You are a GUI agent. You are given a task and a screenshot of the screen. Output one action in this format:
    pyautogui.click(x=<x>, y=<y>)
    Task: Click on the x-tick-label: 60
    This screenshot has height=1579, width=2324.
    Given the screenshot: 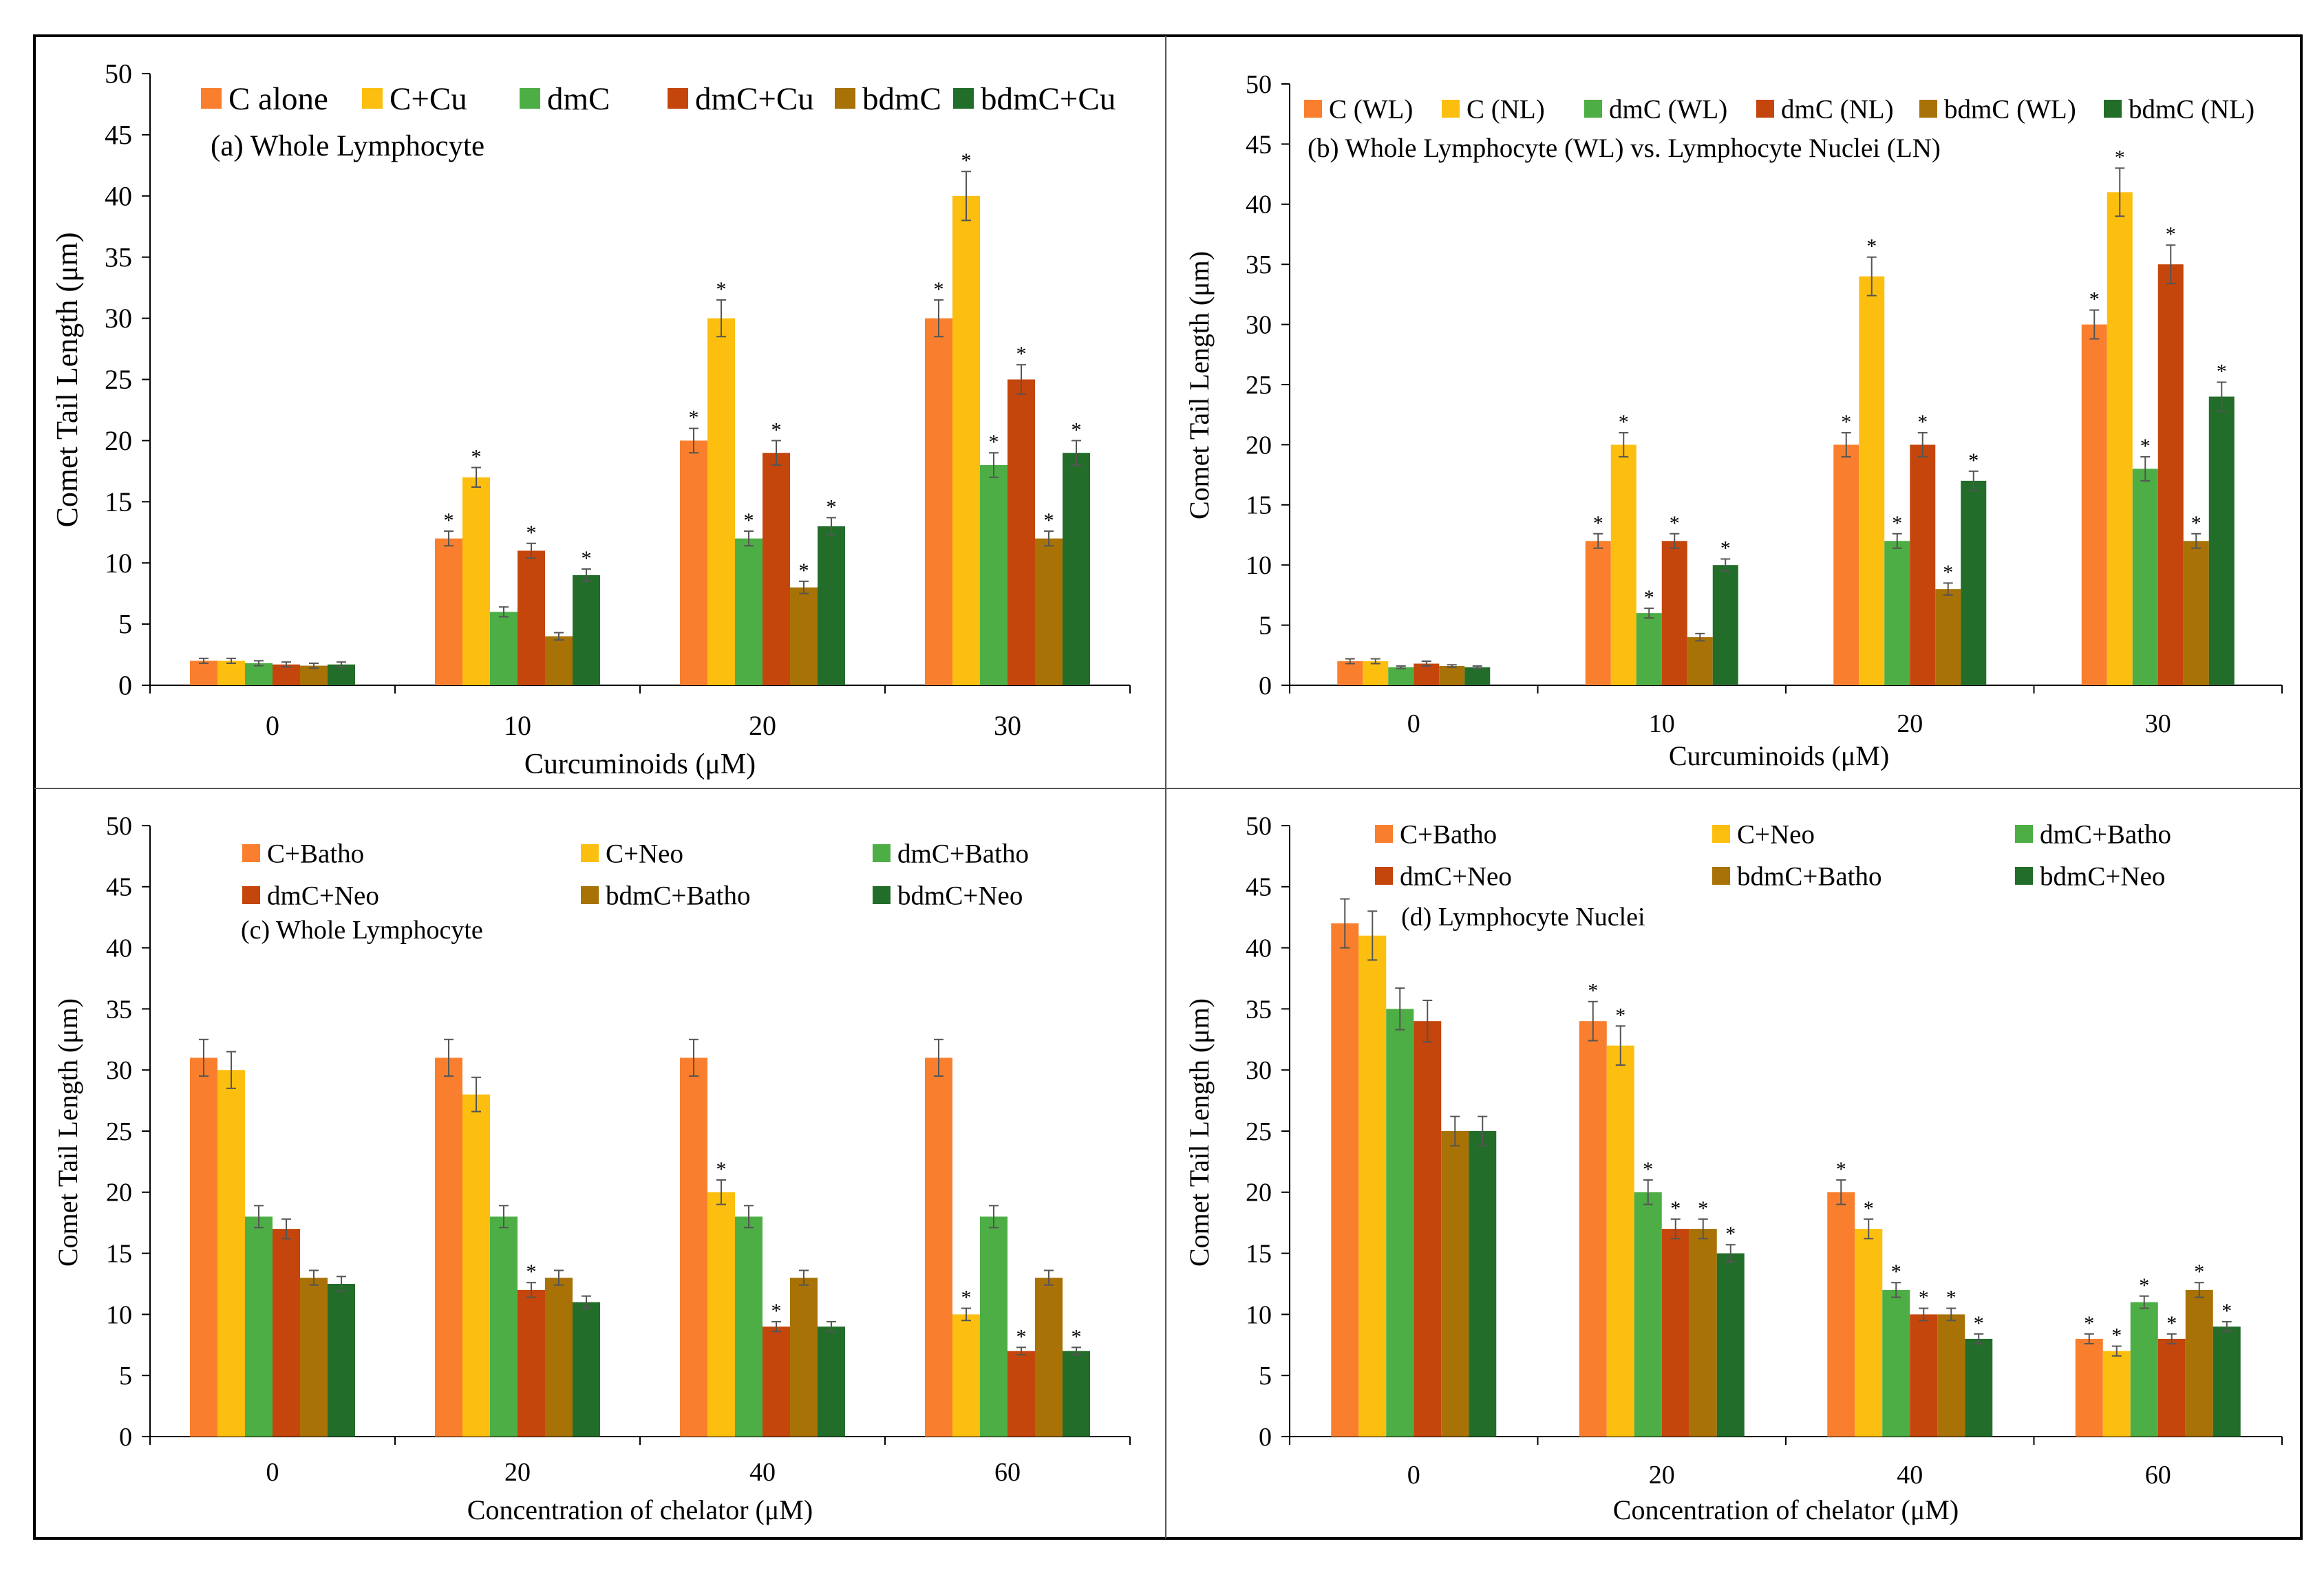 What is the action you would take?
    pyautogui.click(x=1007, y=1472)
    